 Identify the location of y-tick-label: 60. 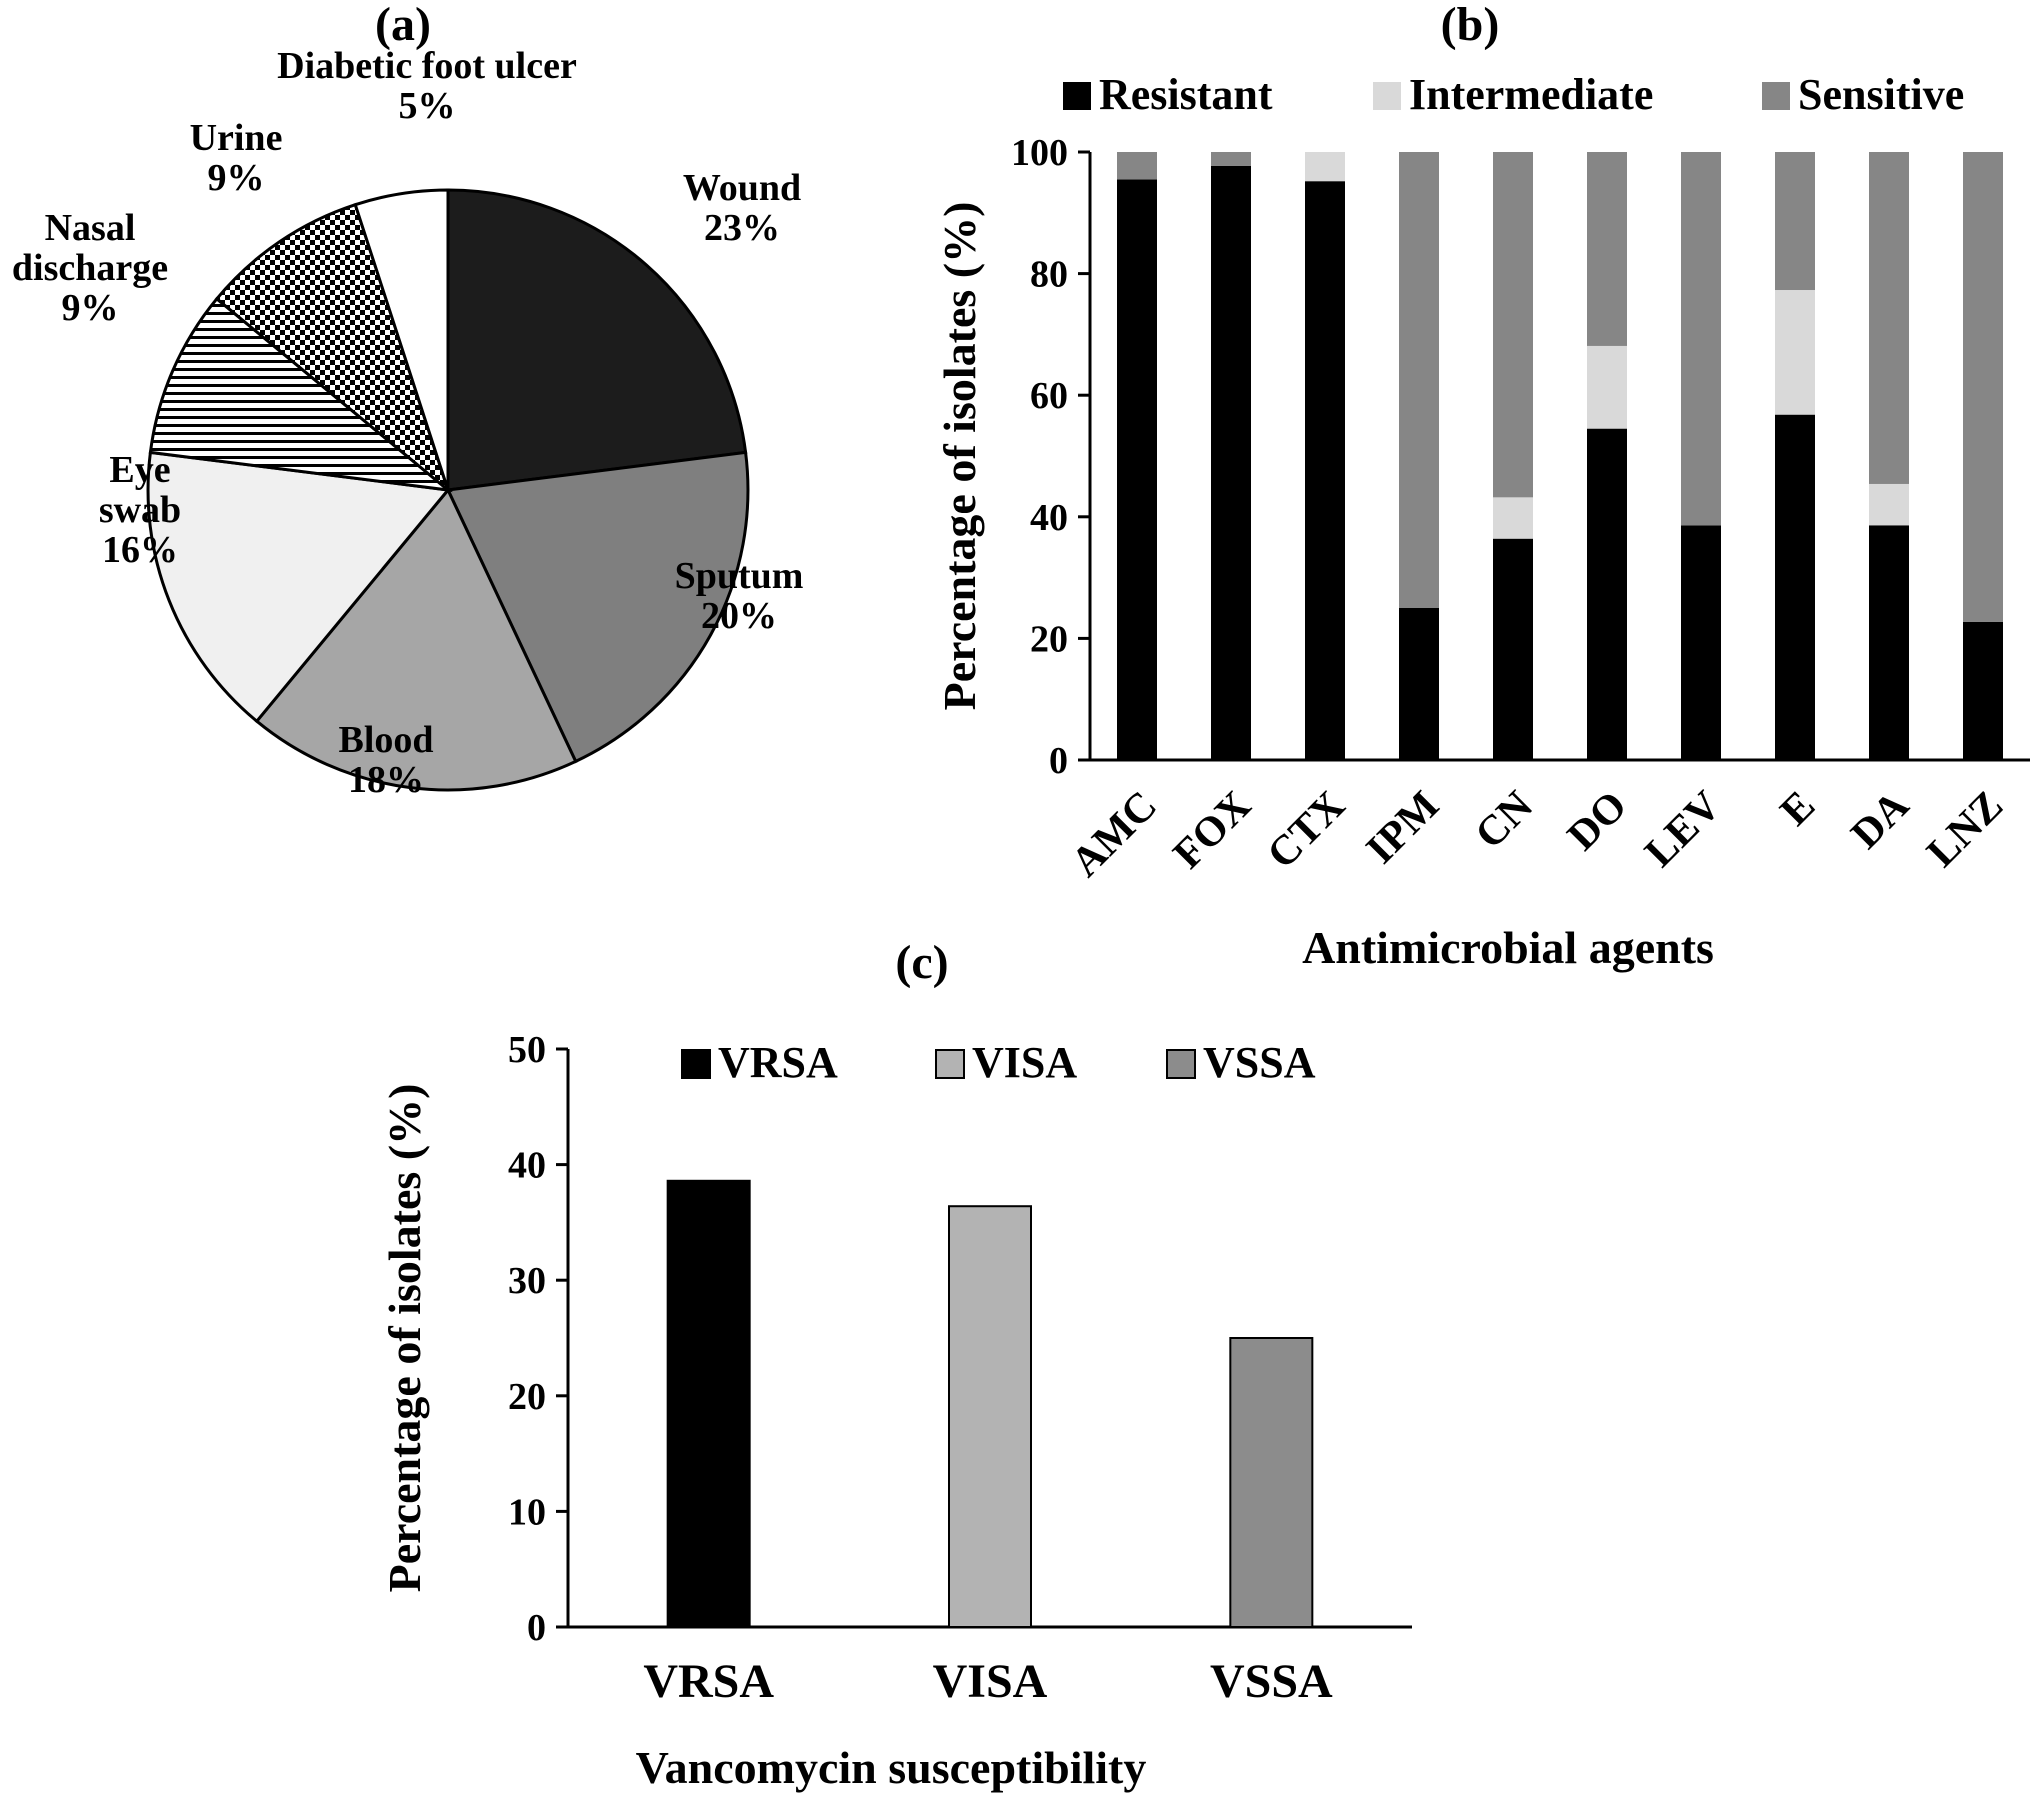
(1049, 396).